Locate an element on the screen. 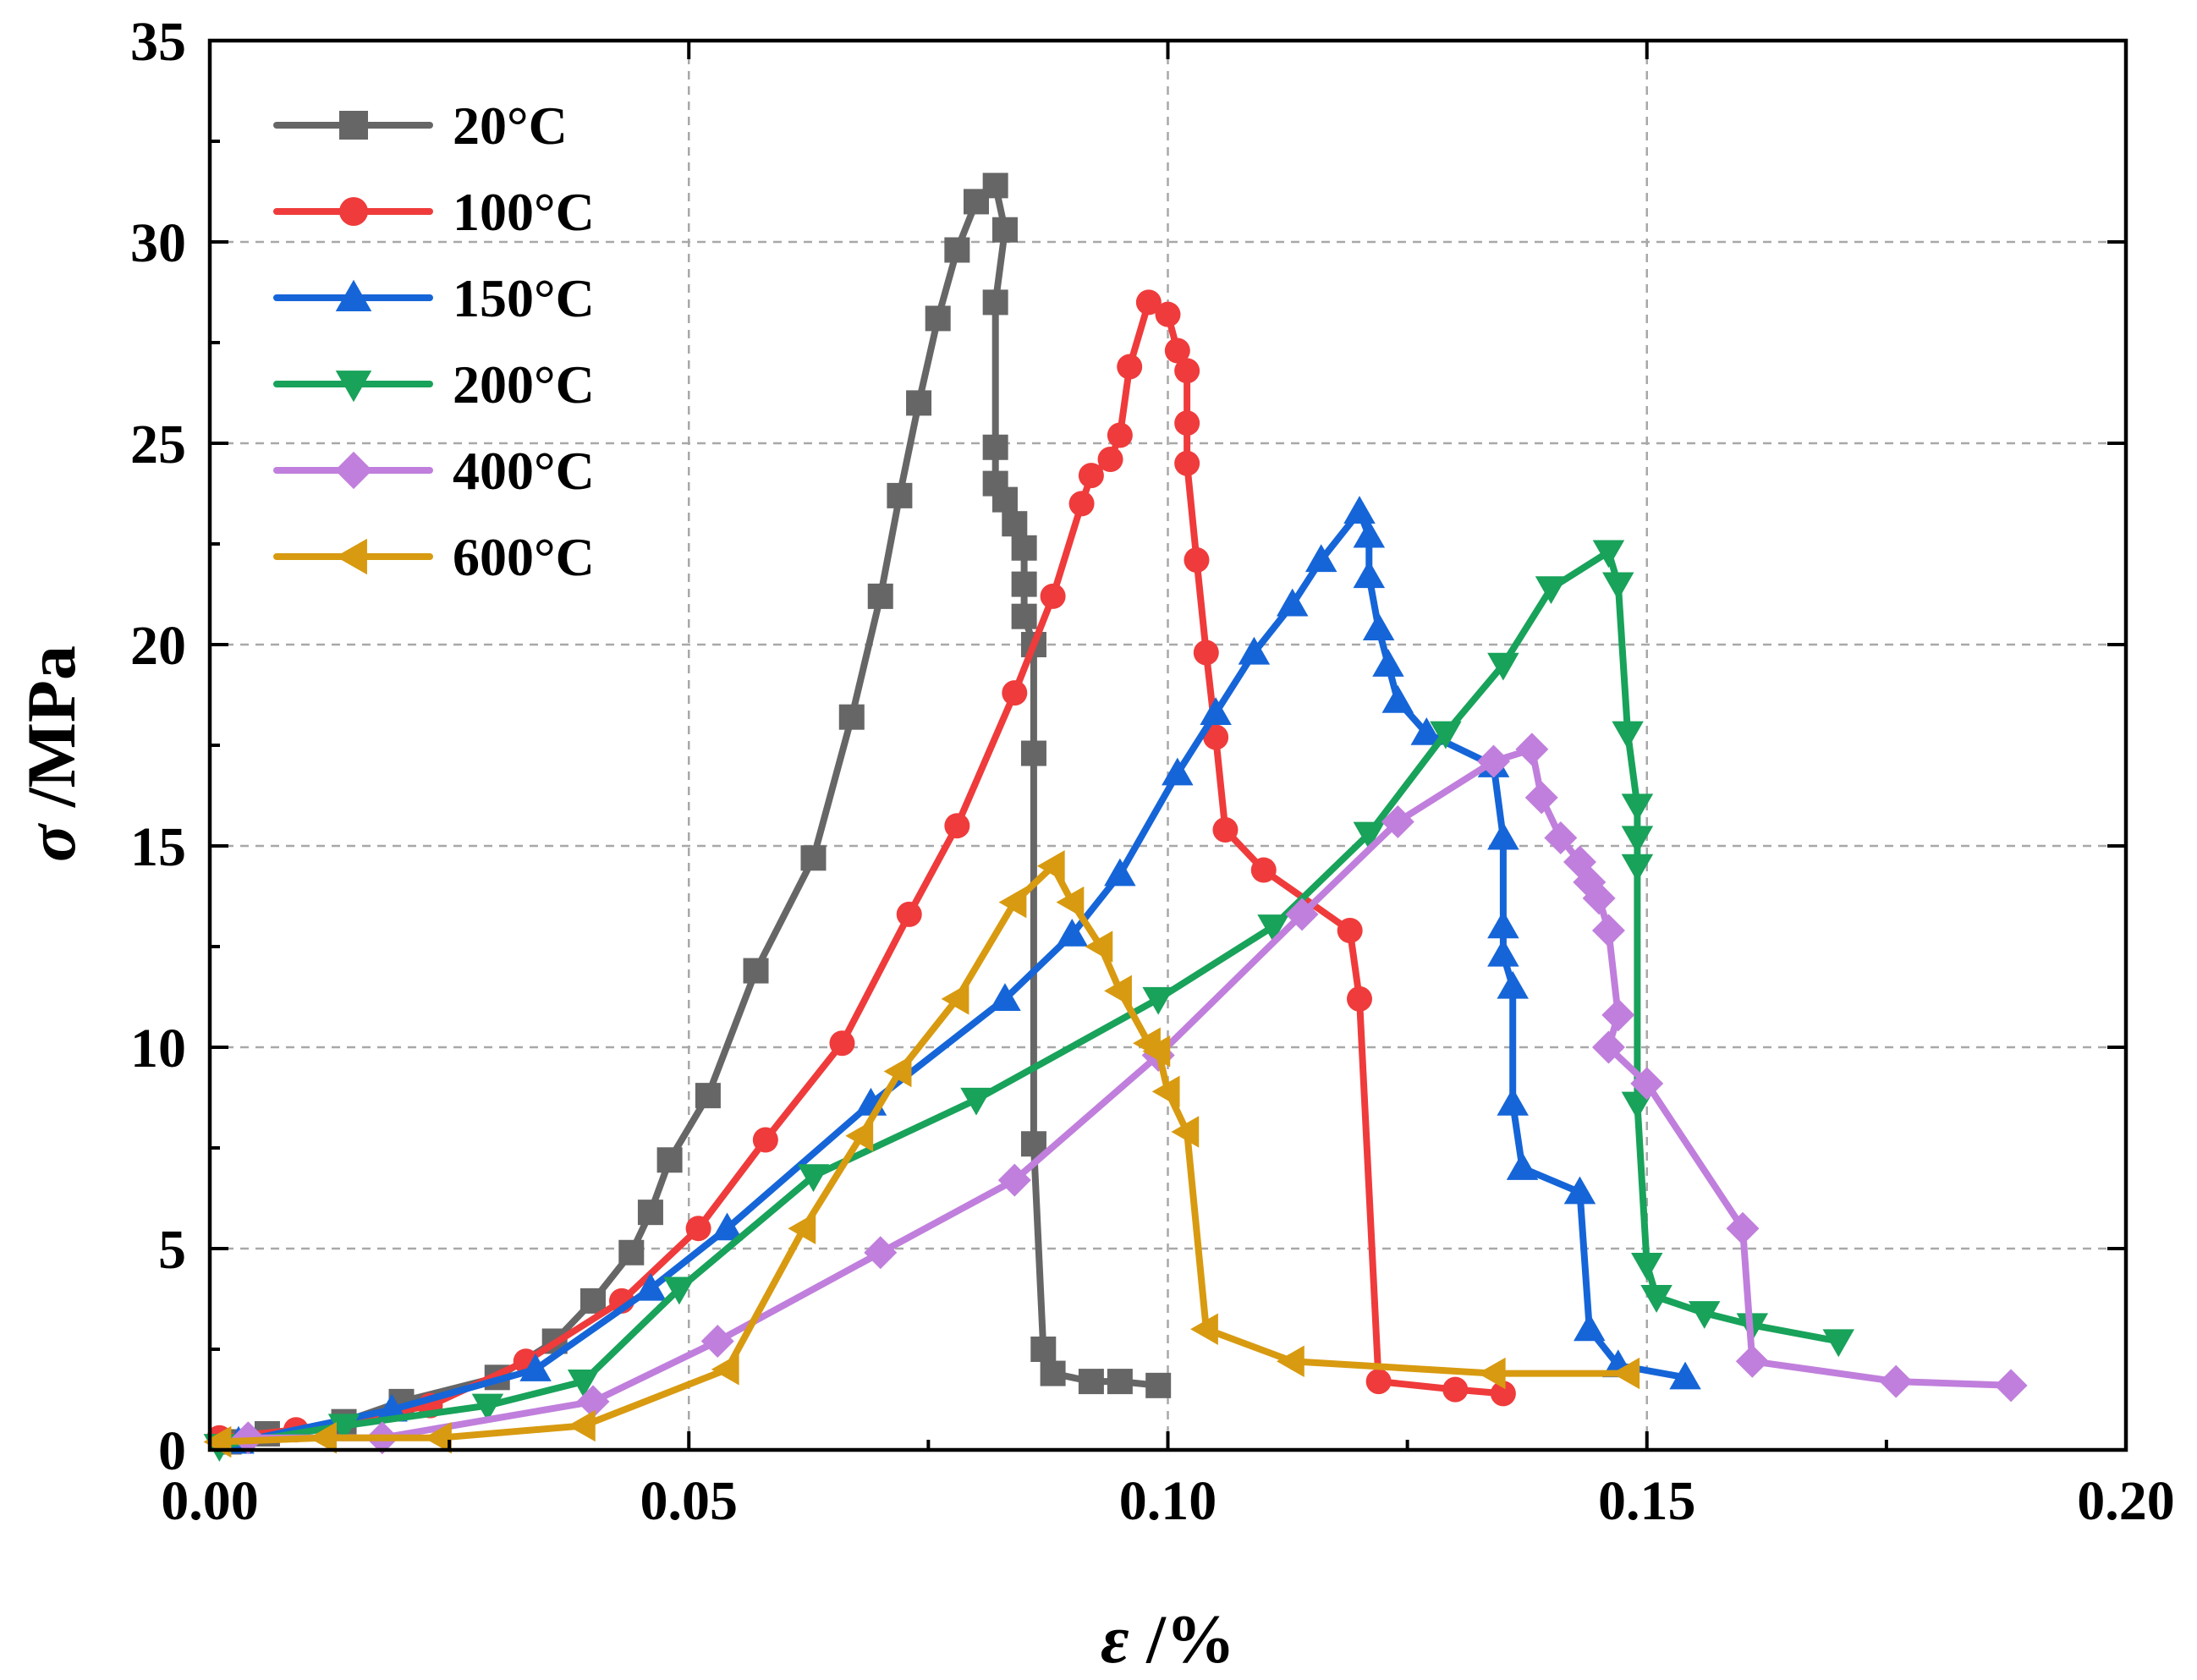 This screenshot has height=1680, width=2197. legend-label: 20°C is located at coordinates (511, 126).